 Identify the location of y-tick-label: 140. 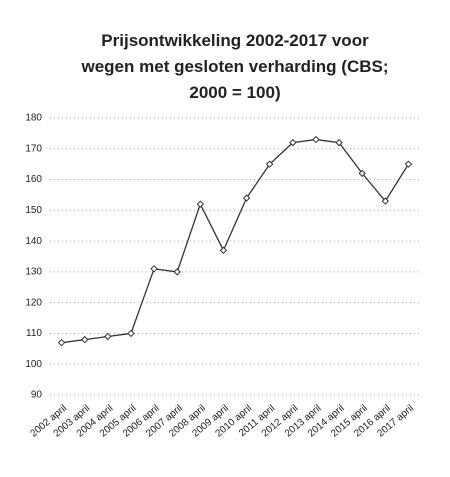
(33, 241).